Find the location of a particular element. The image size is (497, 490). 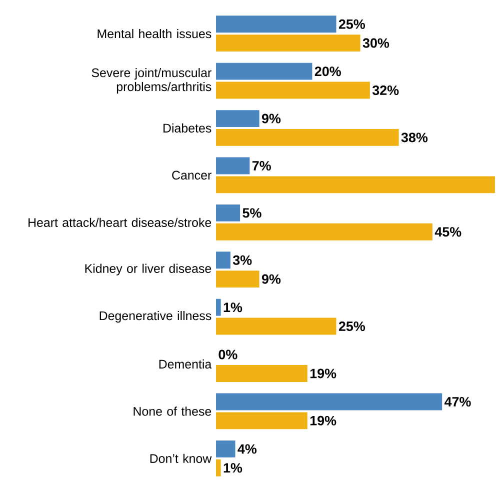

data-label: 45% is located at coordinates (448, 232).